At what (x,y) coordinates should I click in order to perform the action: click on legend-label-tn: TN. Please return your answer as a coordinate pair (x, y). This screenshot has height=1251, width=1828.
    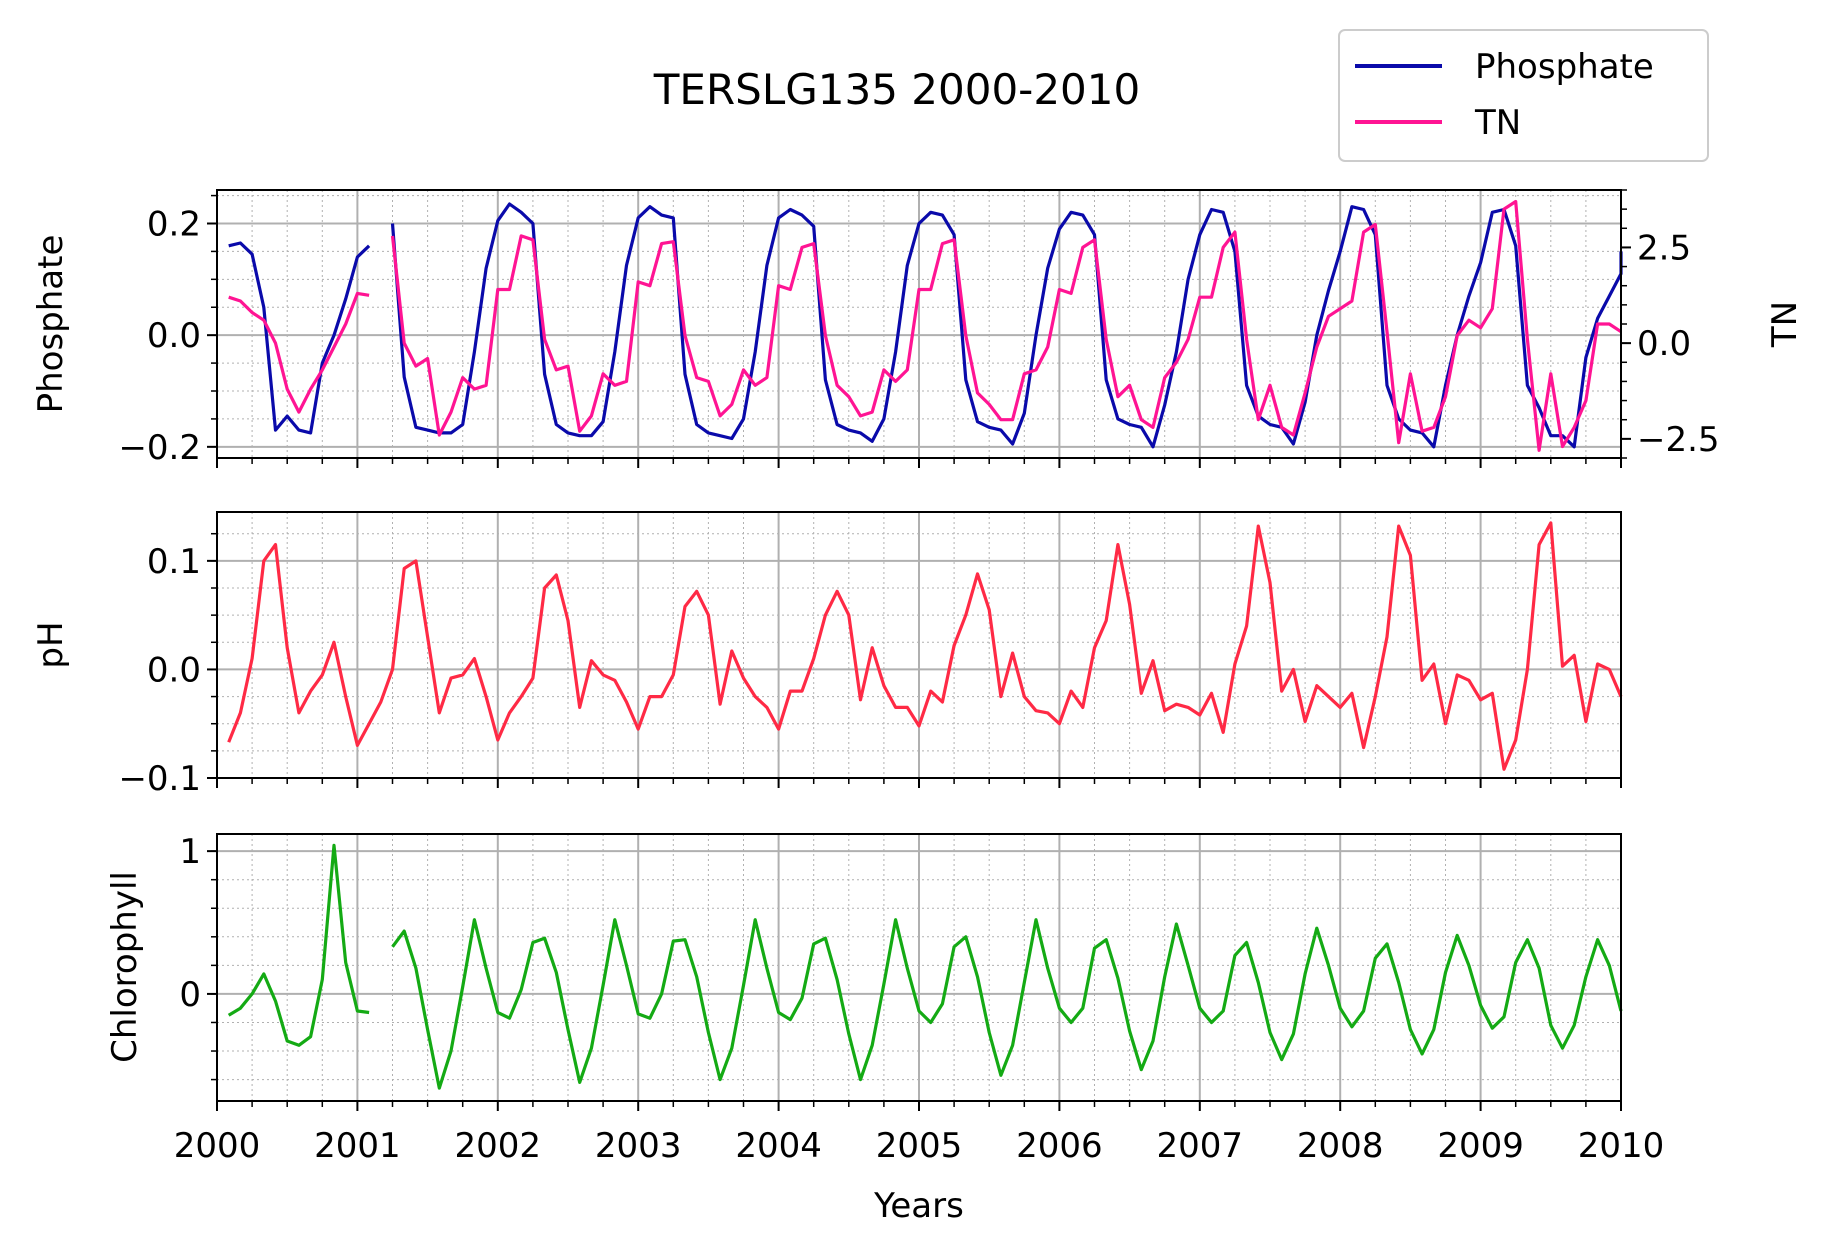
    Looking at the image, I should click on (1497, 123).